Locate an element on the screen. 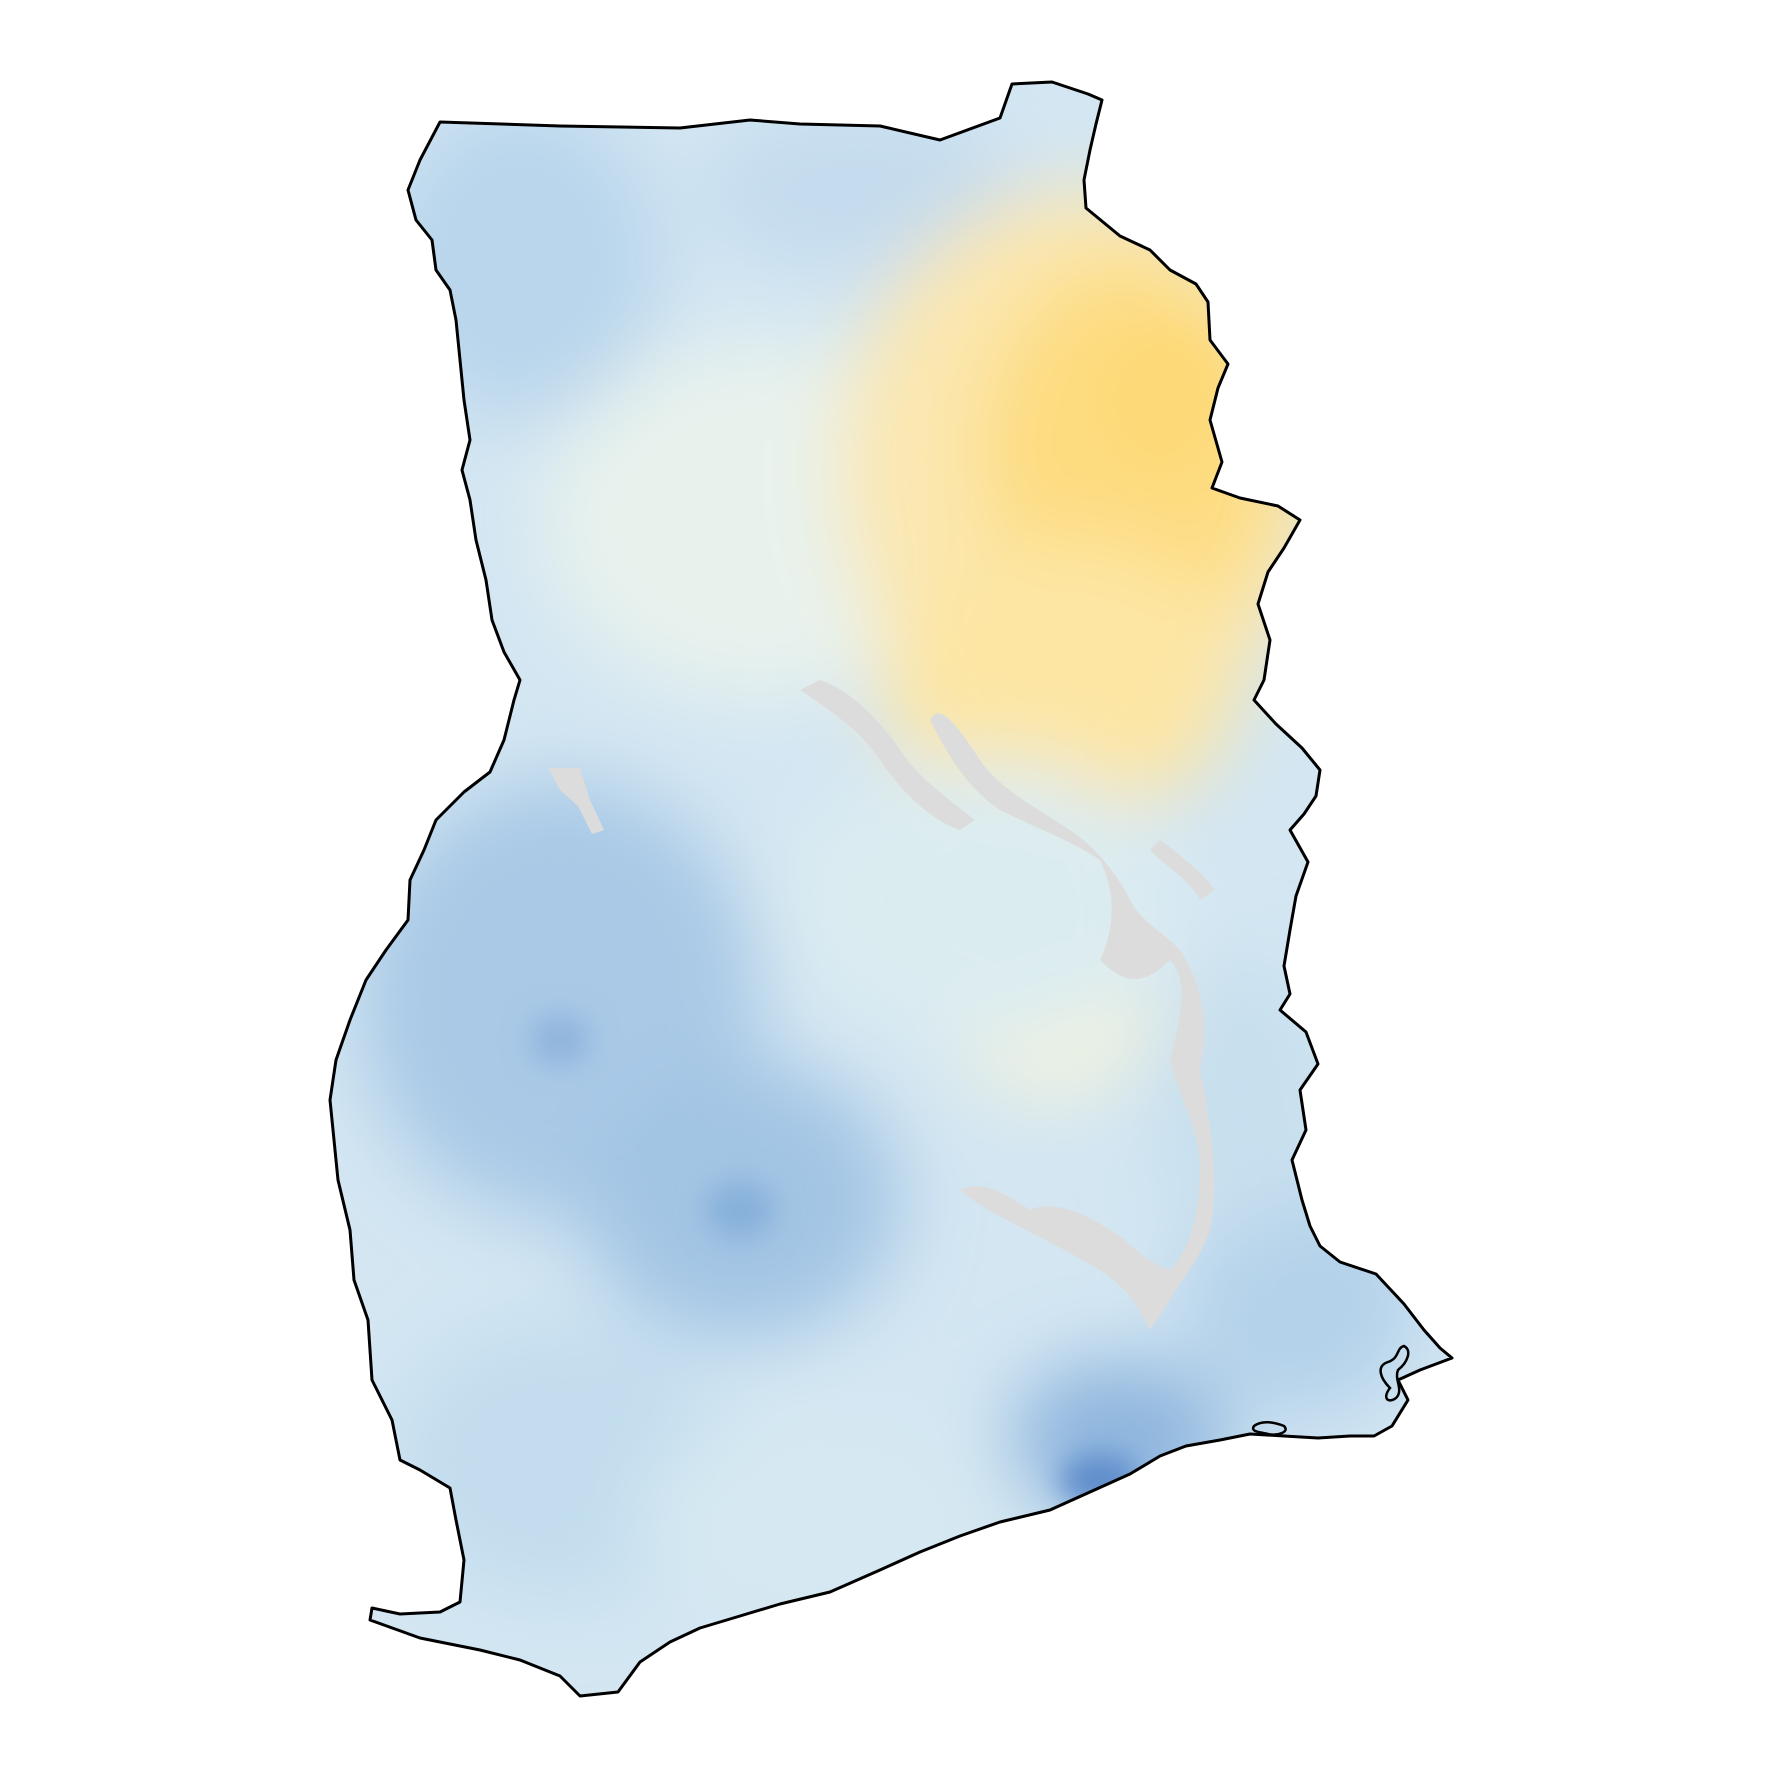 The image size is (1772, 1772). songor-lagoon-outline is located at coordinates (1269, 1428).